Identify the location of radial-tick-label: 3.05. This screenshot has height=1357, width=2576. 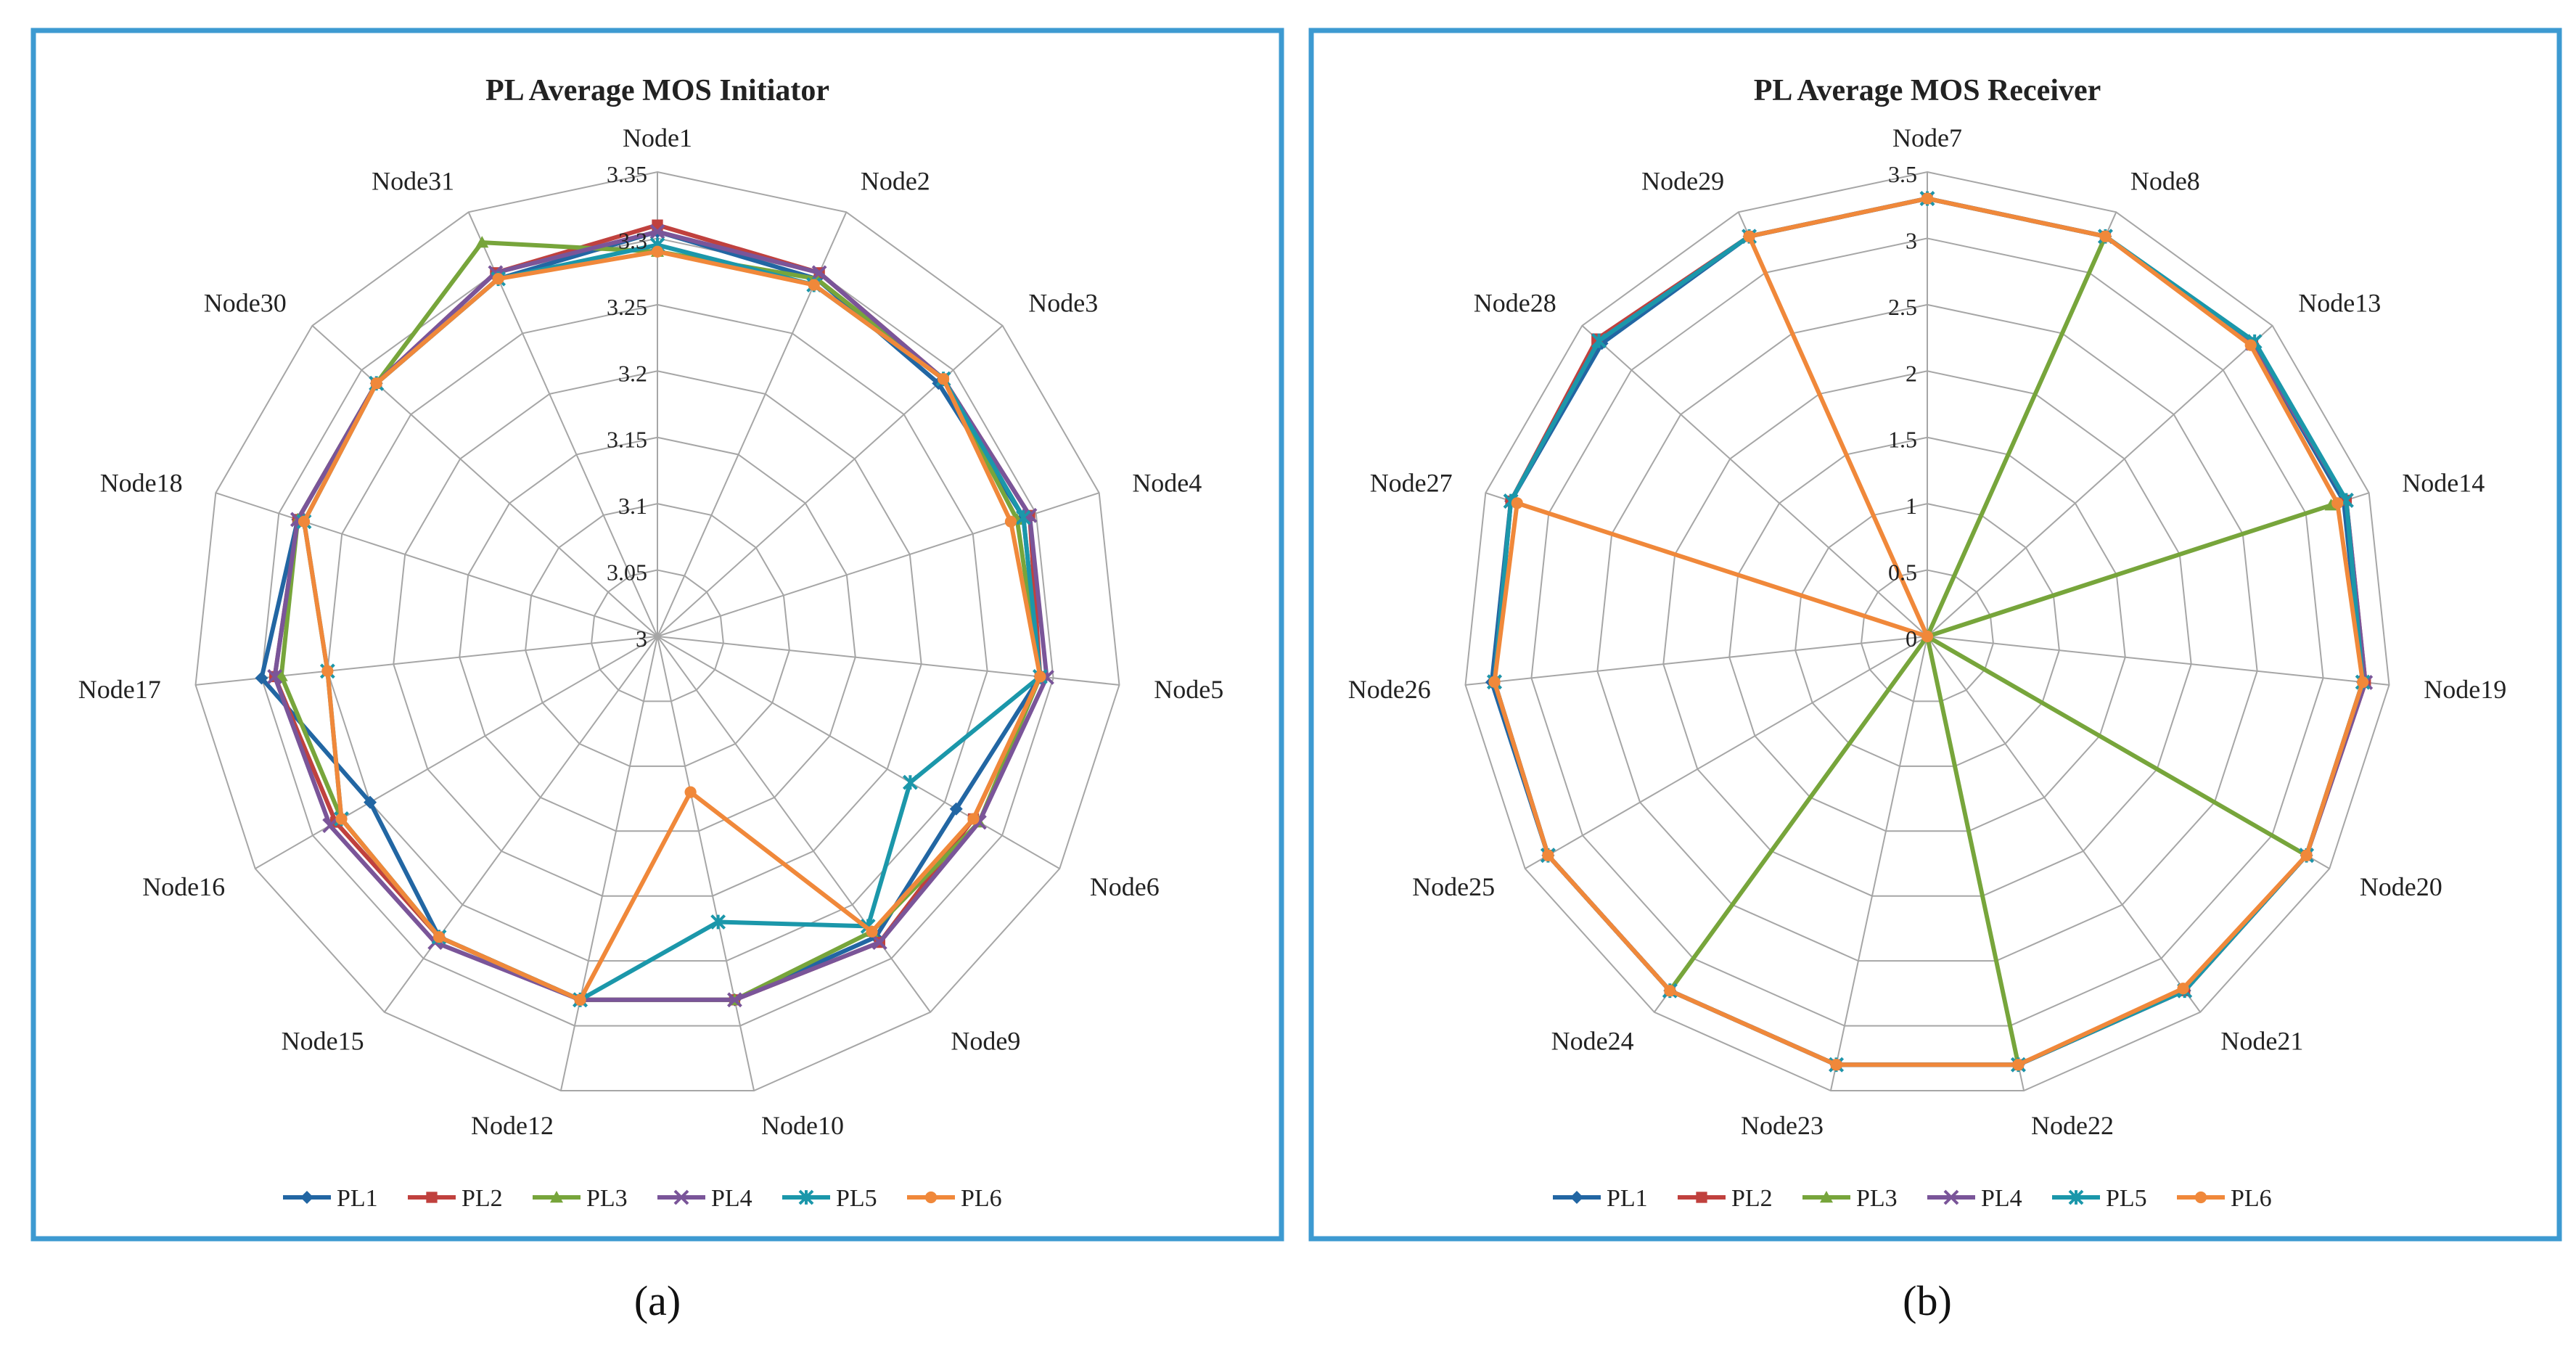
(627, 572).